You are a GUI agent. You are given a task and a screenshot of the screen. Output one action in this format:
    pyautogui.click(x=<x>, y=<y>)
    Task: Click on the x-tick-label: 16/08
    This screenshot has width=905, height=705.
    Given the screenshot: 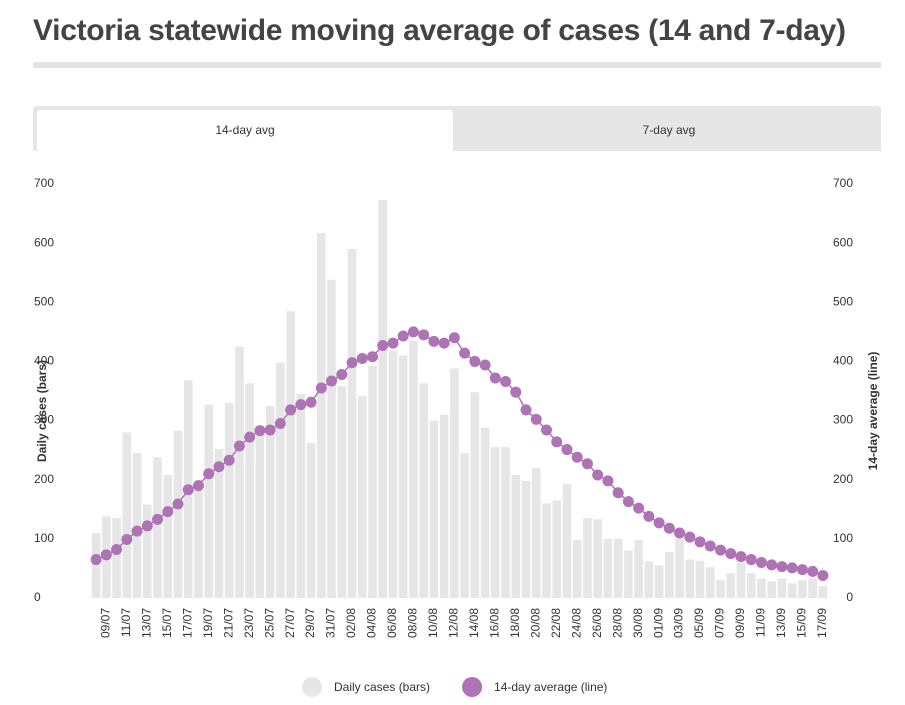 What is the action you would take?
    pyautogui.click(x=494, y=623)
    